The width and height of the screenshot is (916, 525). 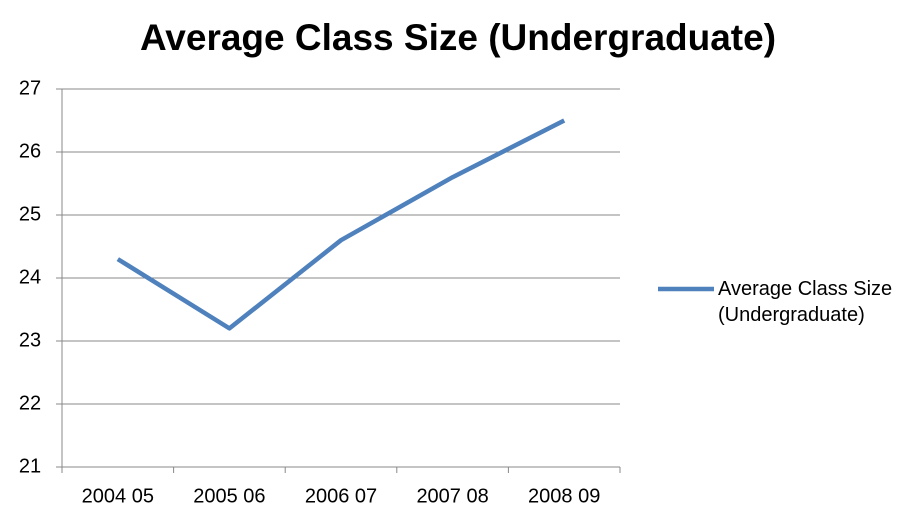 What do you see at coordinates (30, 214) in the screenshot?
I see `y-tick-label: 25` at bounding box center [30, 214].